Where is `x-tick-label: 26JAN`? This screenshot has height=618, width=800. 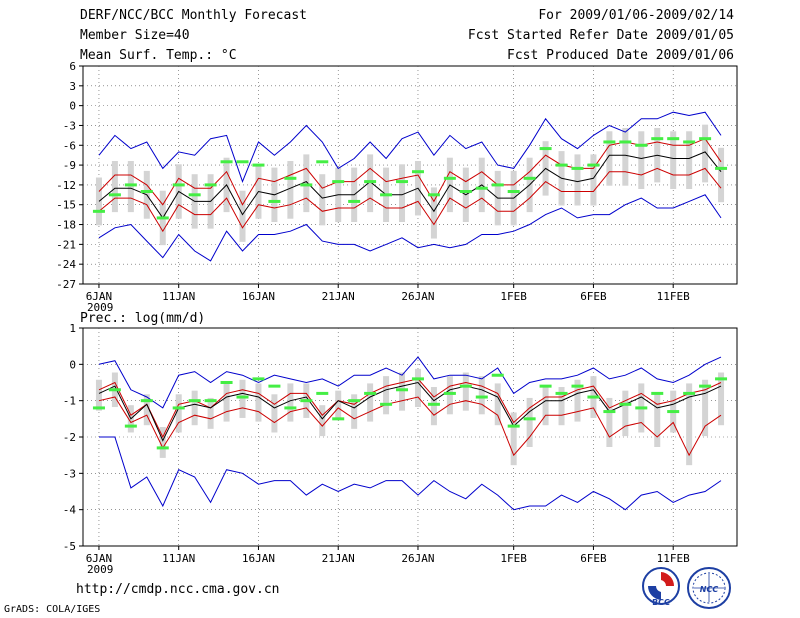
x-tick-label: 26JAN is located at coordinates (417, 558).